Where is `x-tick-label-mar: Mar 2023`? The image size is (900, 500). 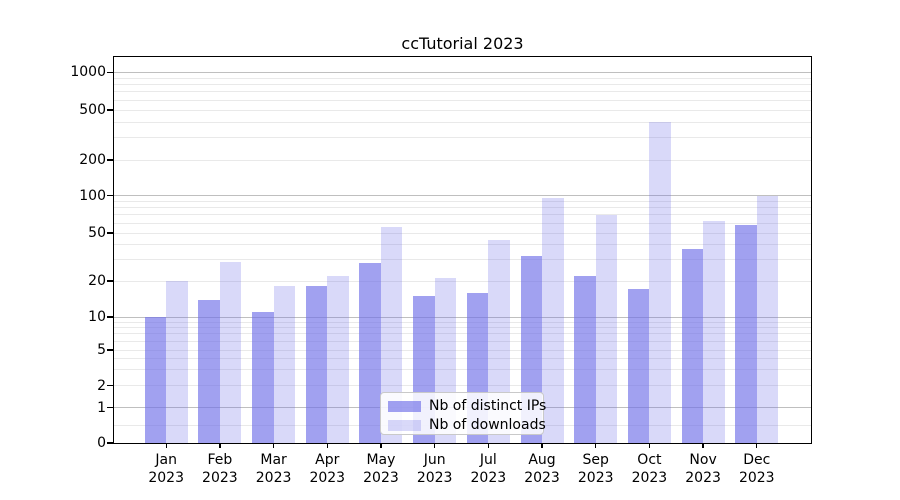 x-tick-label-mar: Mar 2023 is located at coordinates (273, 469).